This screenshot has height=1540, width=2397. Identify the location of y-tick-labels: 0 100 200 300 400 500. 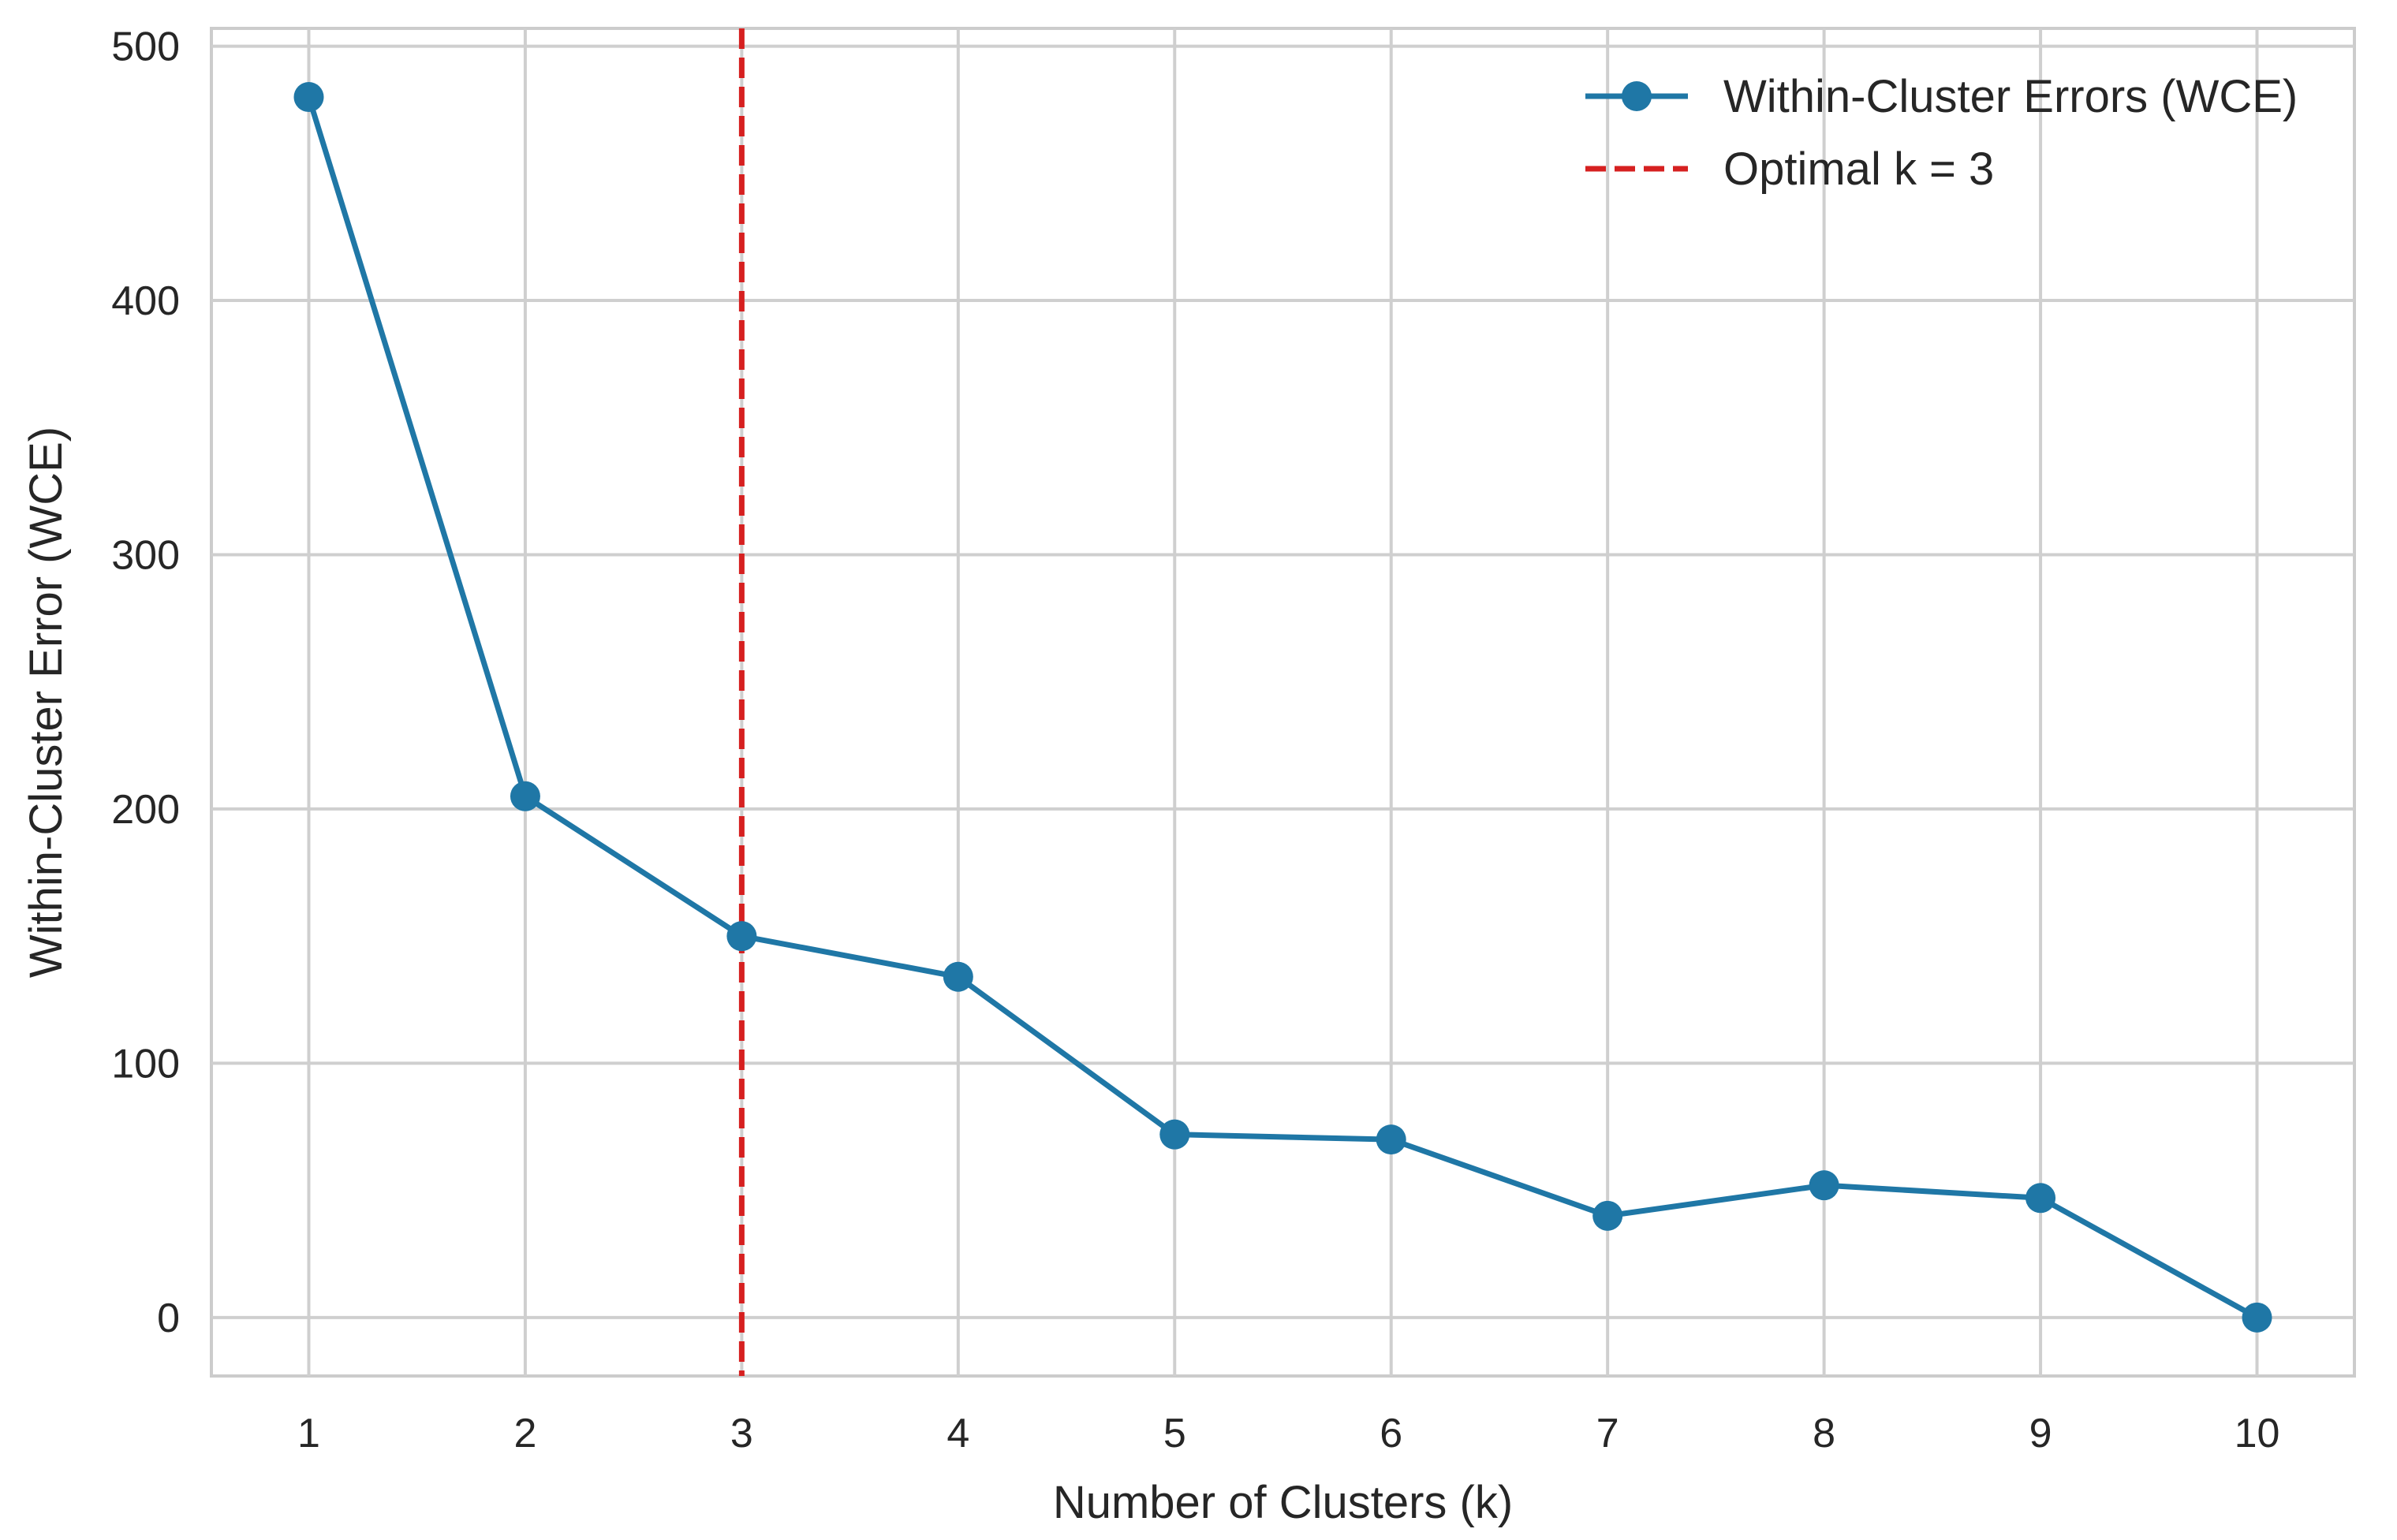
(145, 682).